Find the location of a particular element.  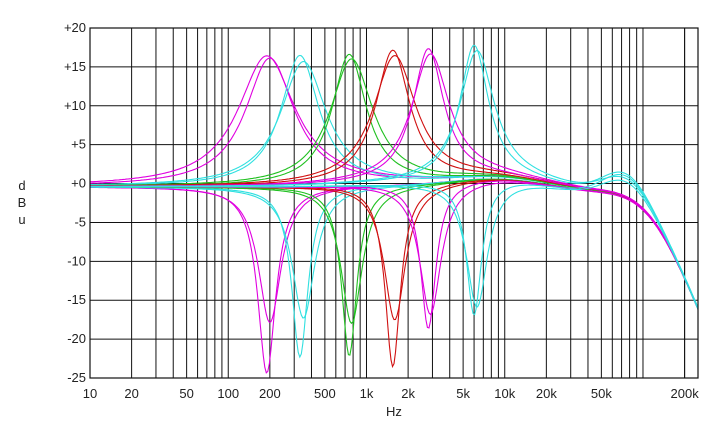

x-tick-label: 2k is located at coordinates (408, 393).